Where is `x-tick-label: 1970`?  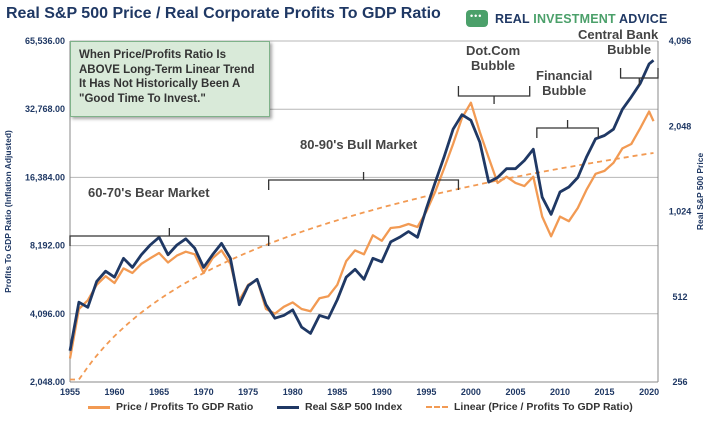
x-tick-label: 1970 is located at coordinates (204, 392).